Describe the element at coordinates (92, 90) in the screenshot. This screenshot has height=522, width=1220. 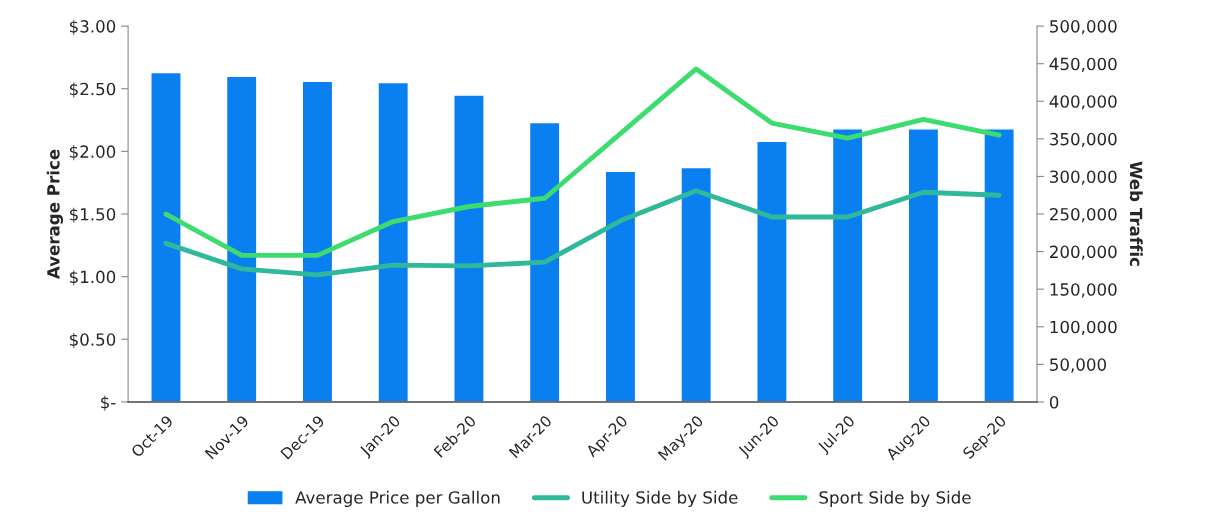
I see `y-tick-label: $2.50` at that location.